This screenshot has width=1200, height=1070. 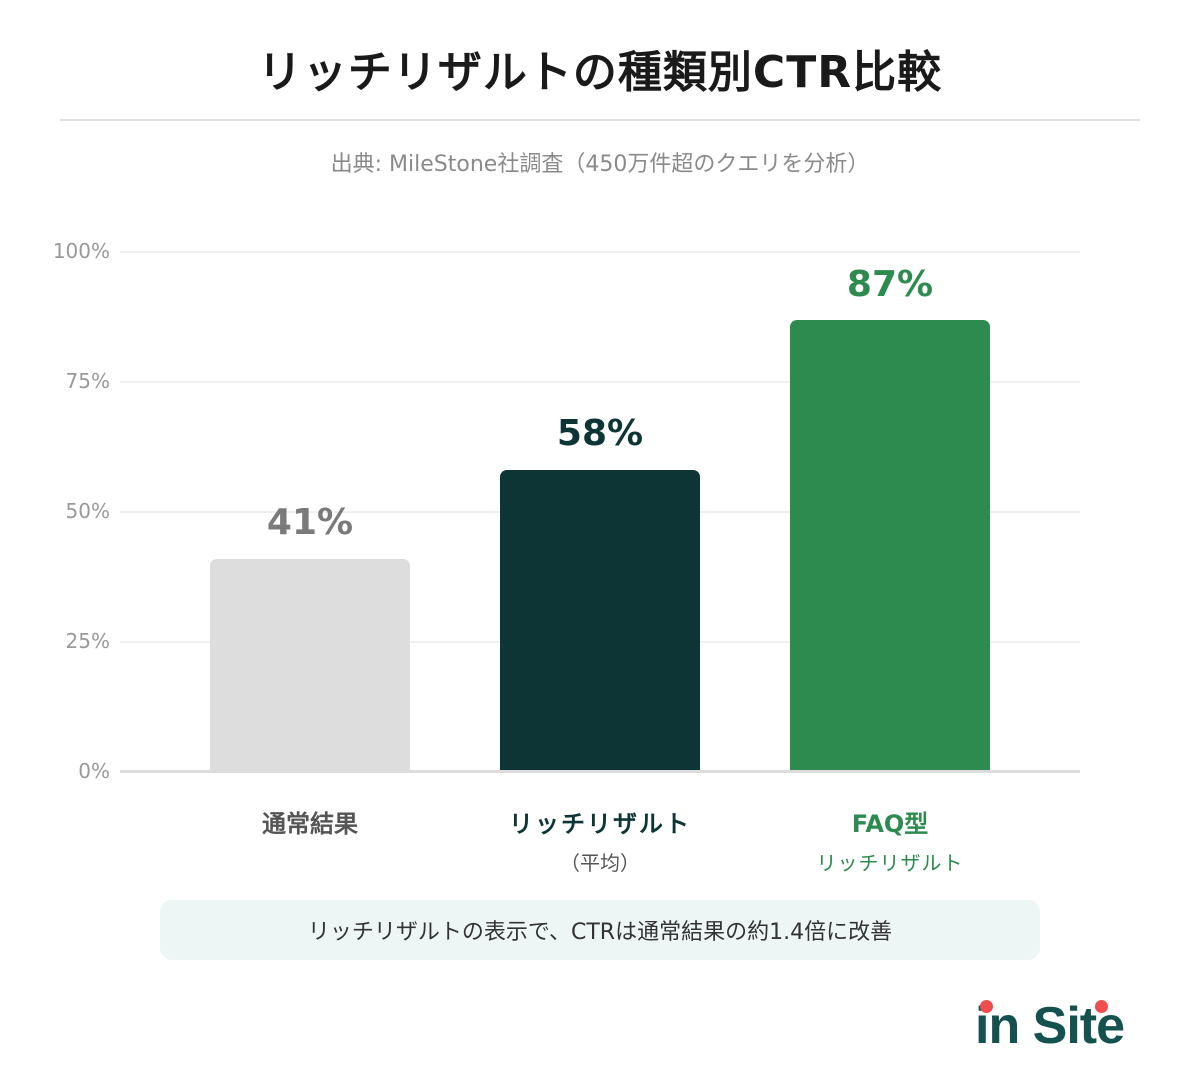 What do you see at coordinates (1101, 1006) in the screenshot?
I see `logo-dot-site-i` at bounding box center [1101, 1006].